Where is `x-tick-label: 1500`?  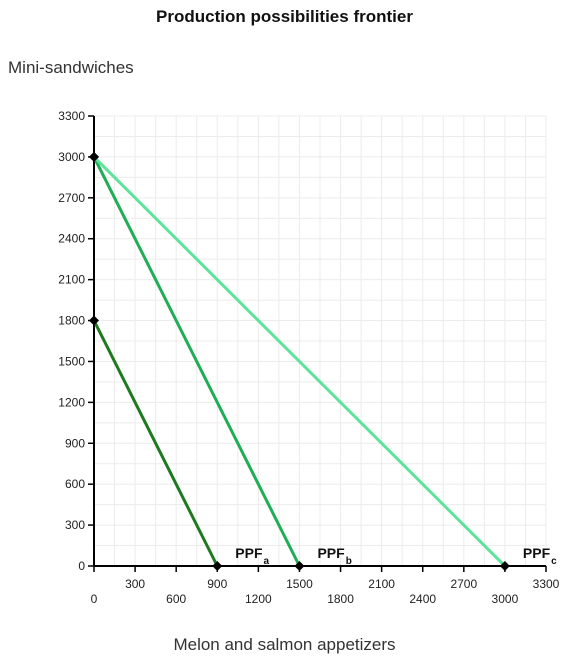
x-tick-label: 1500 is located at coordinates (299, 584).